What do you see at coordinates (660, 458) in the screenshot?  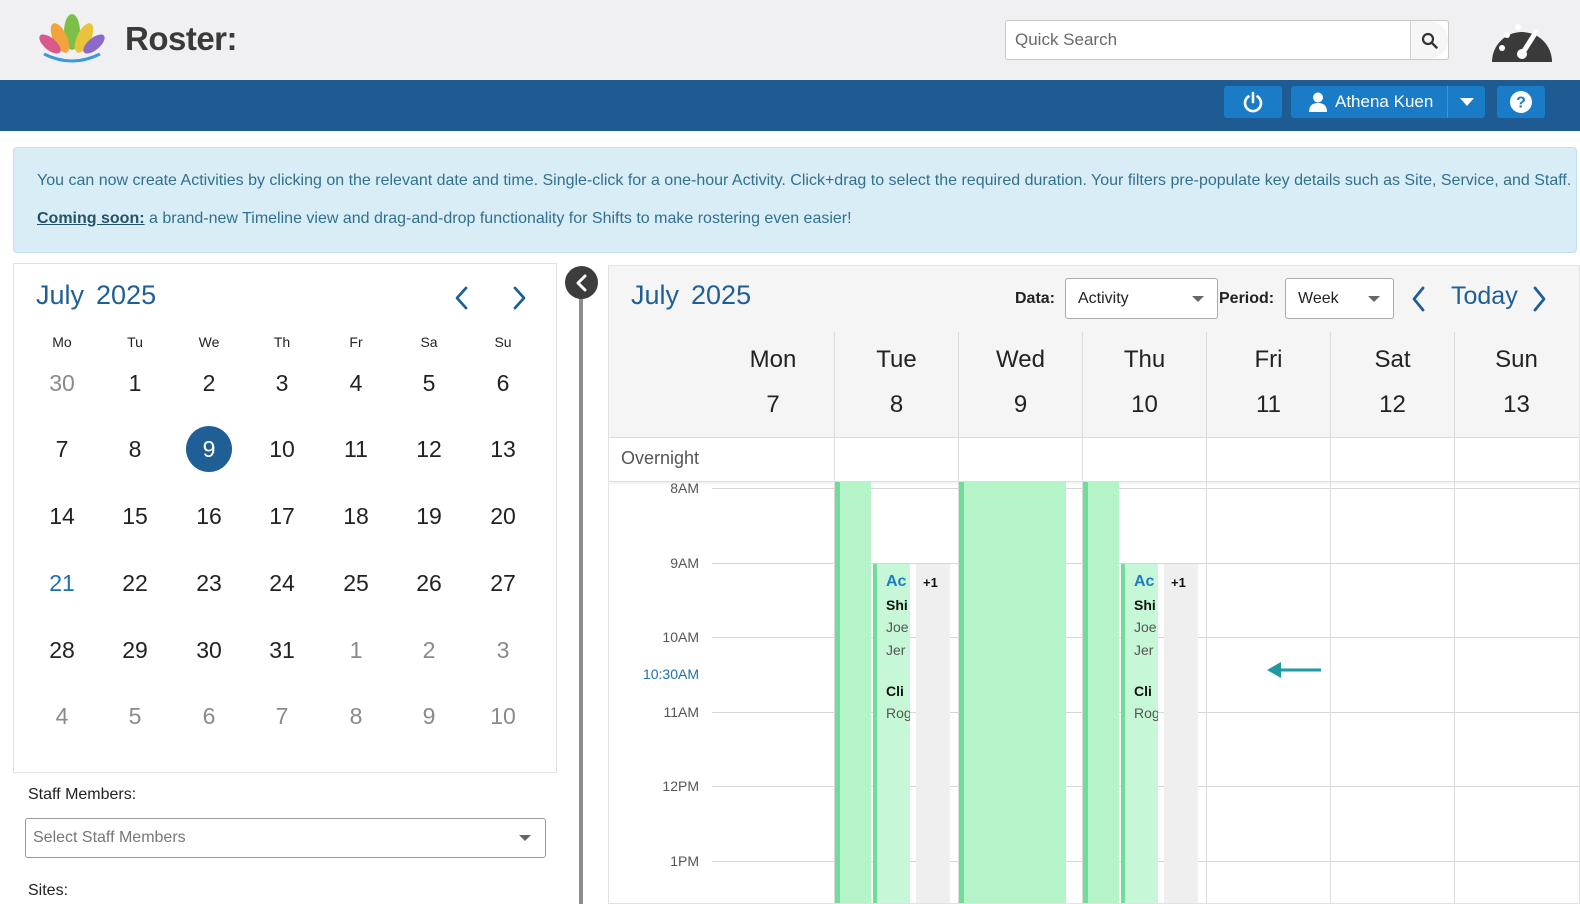 I see `overnight-label: Overnight` at bounding box center [660, 458].